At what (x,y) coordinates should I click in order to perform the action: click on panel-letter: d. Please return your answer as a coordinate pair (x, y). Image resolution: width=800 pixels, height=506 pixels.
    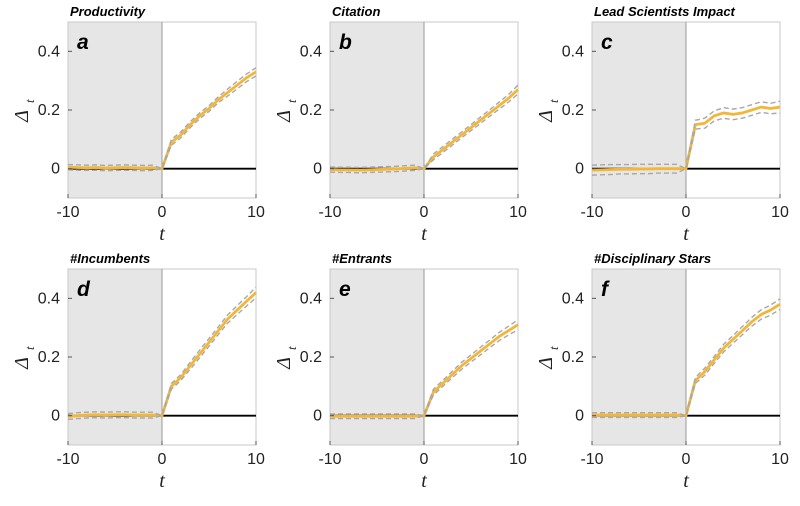
    Looking at the image, I should click on (84, 289).